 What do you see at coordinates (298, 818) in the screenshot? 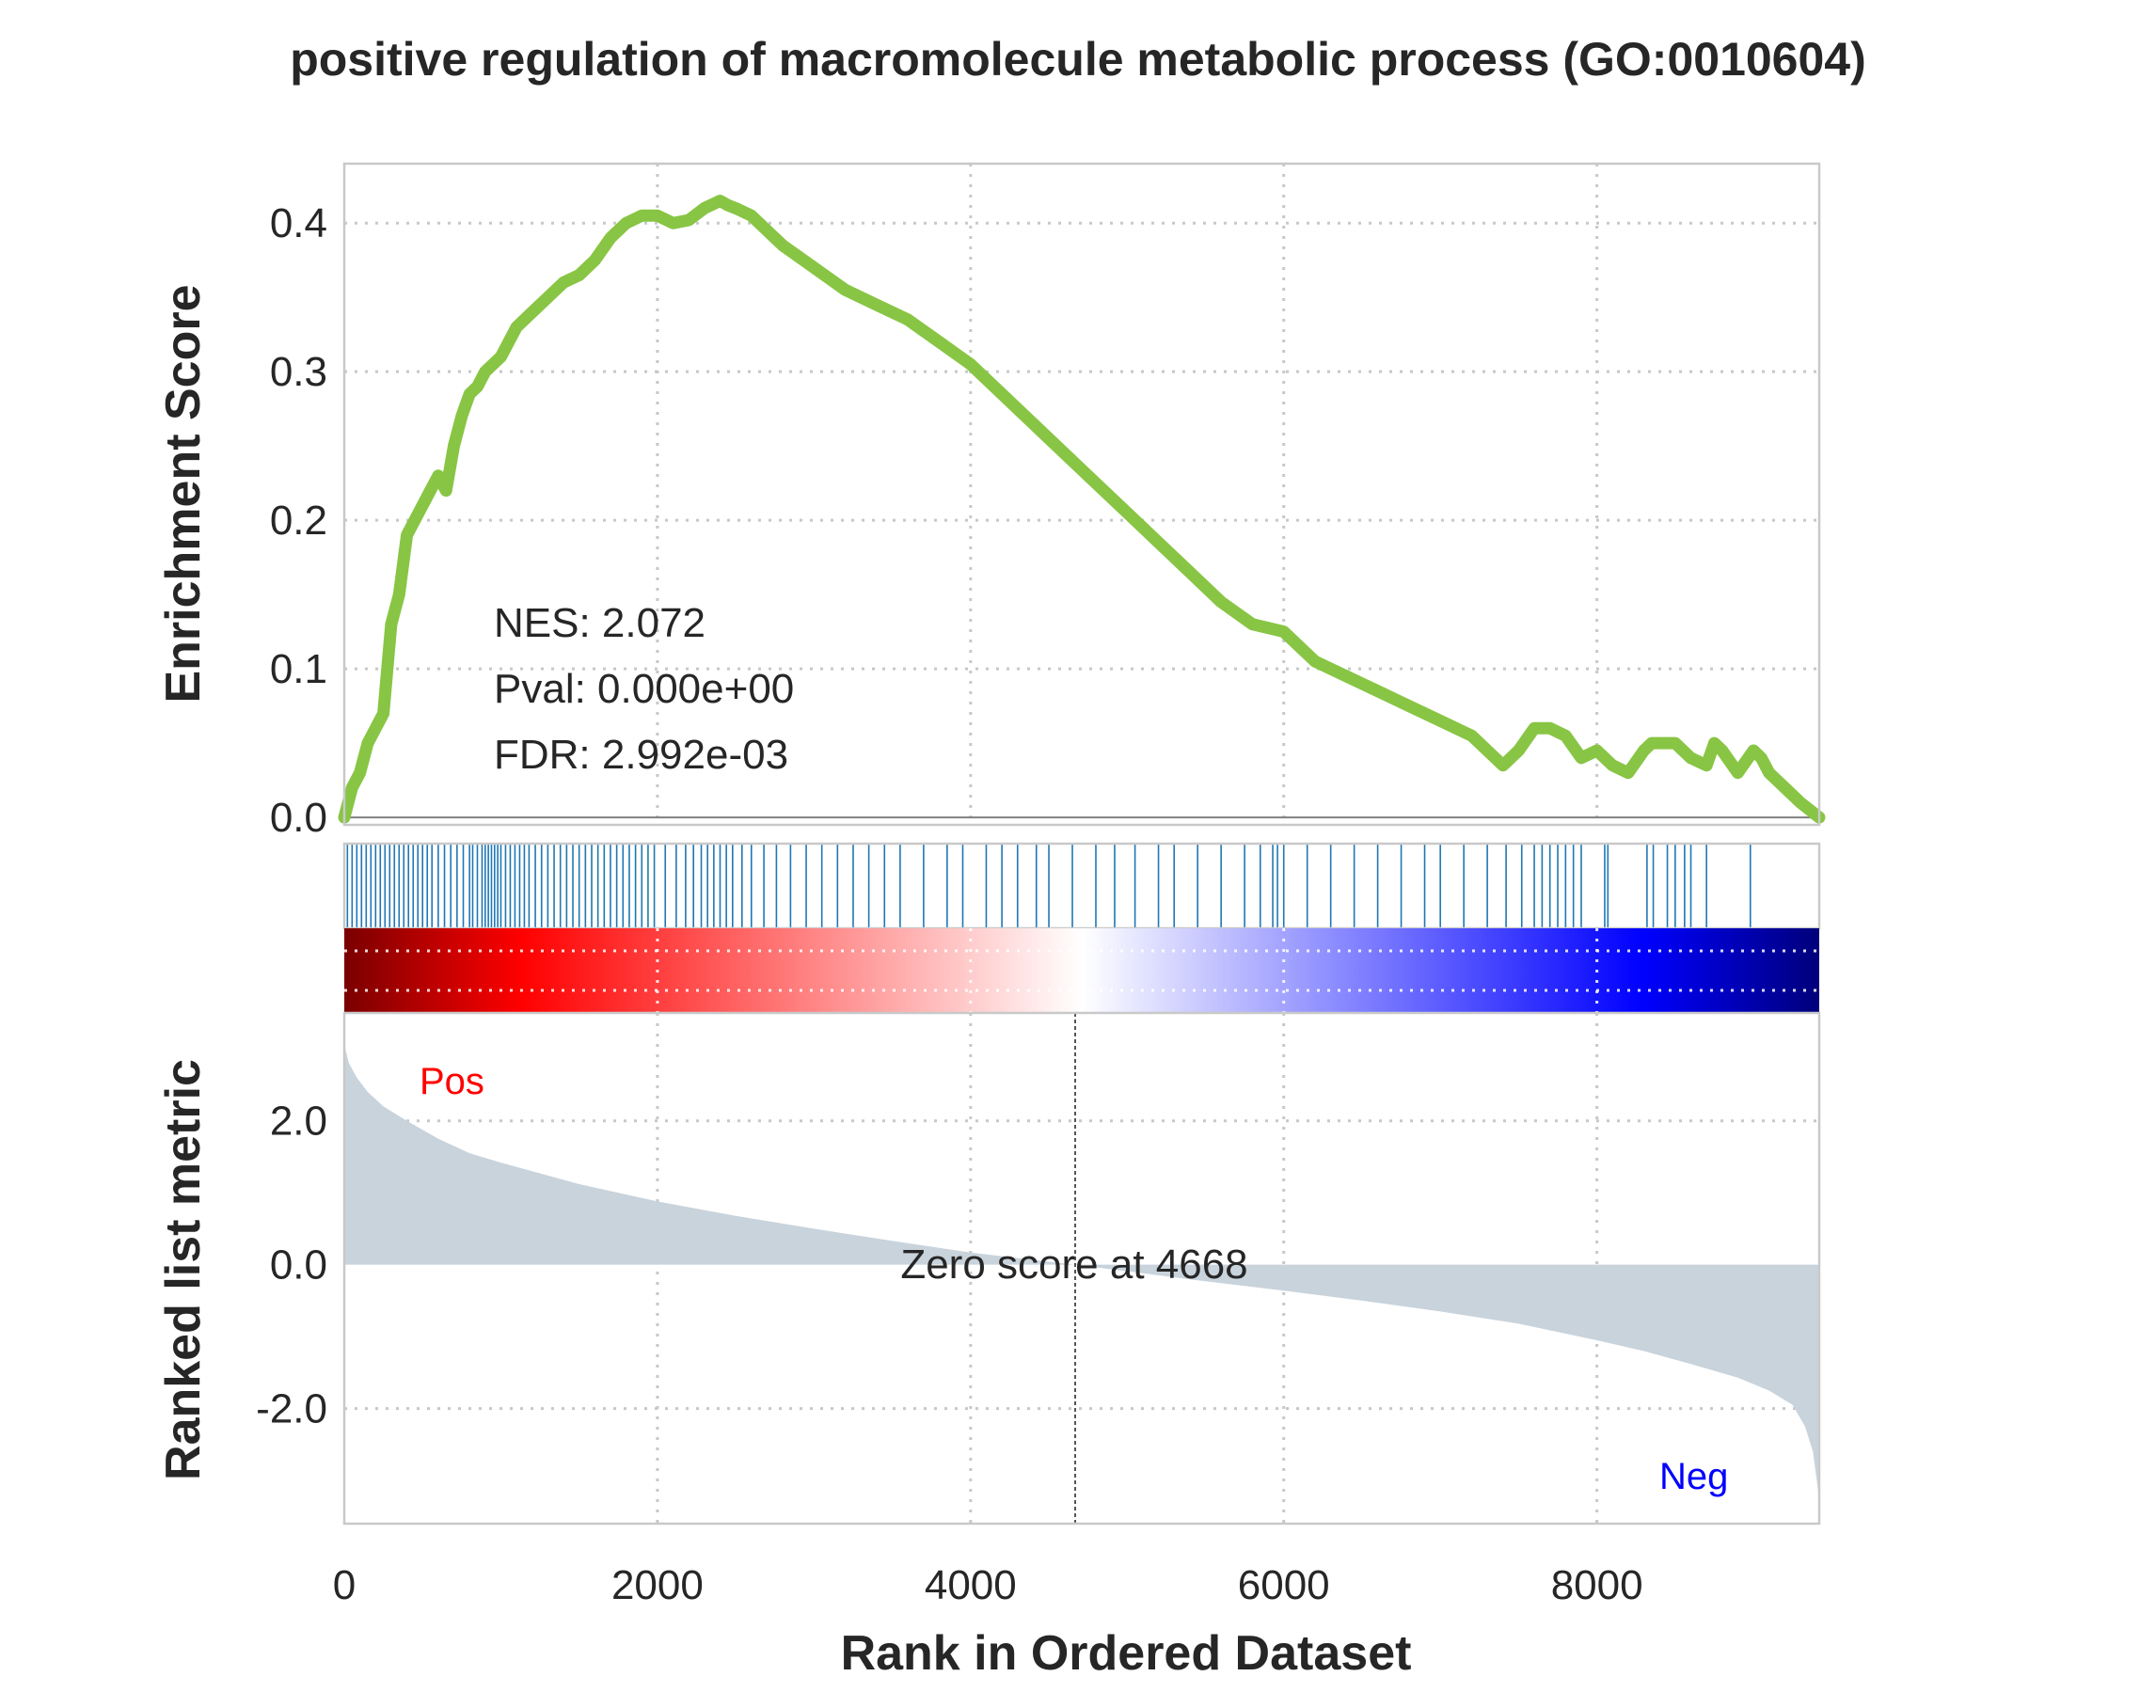
I see `es-y-tick-label: 0.0` at bounding box center [298, 818].